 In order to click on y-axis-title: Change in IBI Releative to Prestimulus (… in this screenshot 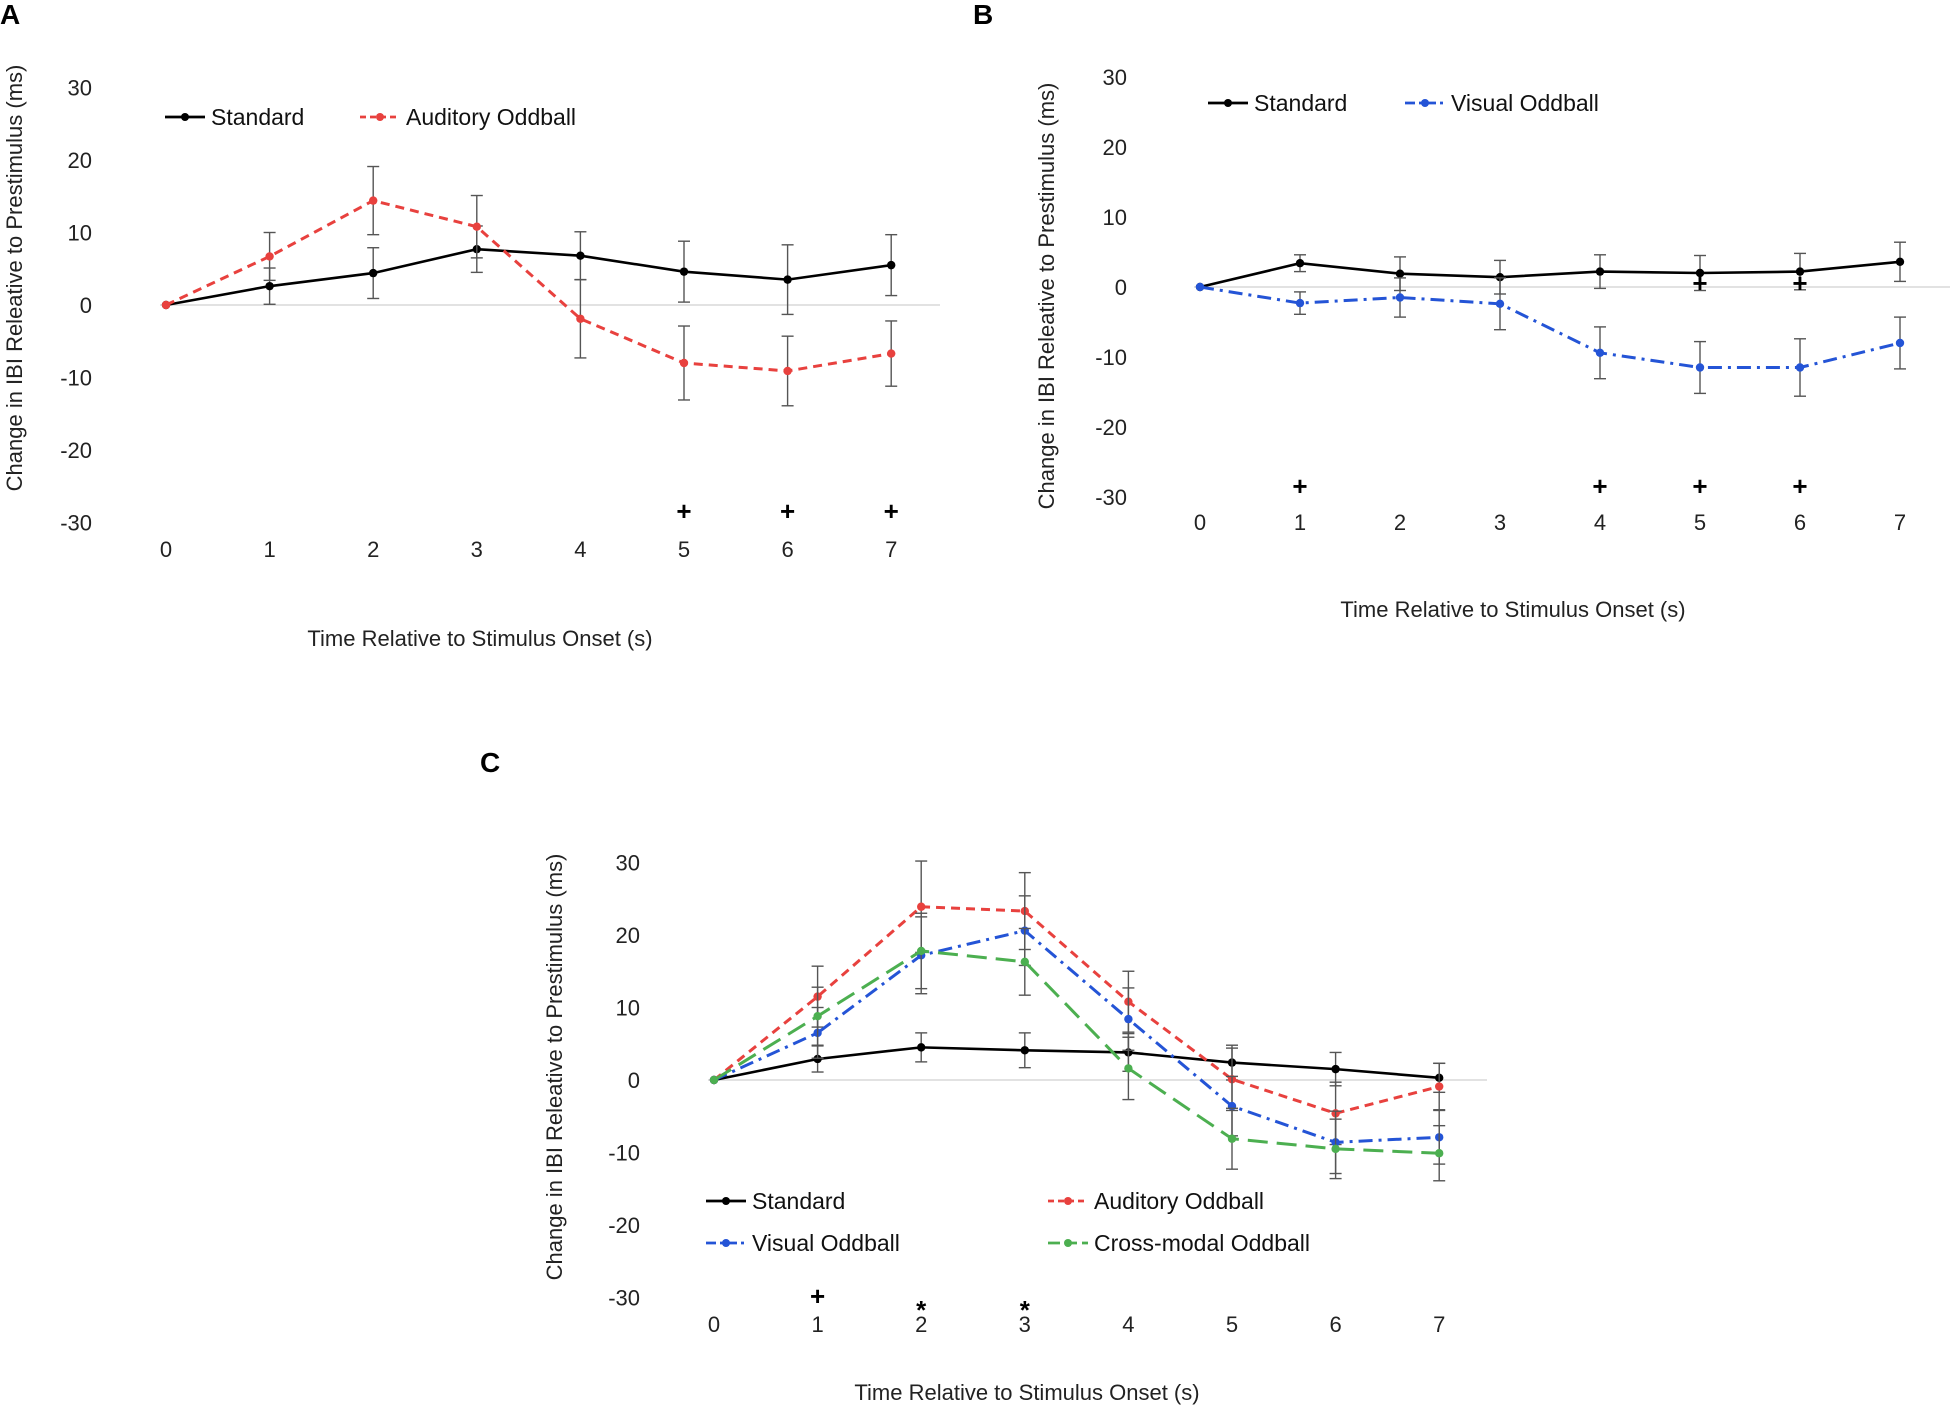, I will do `click(1046, 296)`.